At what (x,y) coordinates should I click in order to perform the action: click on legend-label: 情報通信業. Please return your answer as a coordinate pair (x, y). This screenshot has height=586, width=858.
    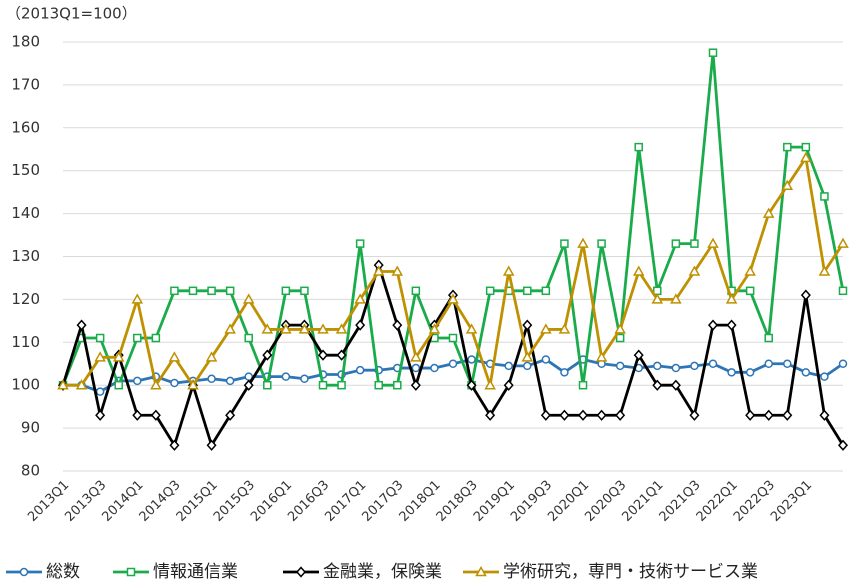
    Looking at the image, I should click on (195, 572).